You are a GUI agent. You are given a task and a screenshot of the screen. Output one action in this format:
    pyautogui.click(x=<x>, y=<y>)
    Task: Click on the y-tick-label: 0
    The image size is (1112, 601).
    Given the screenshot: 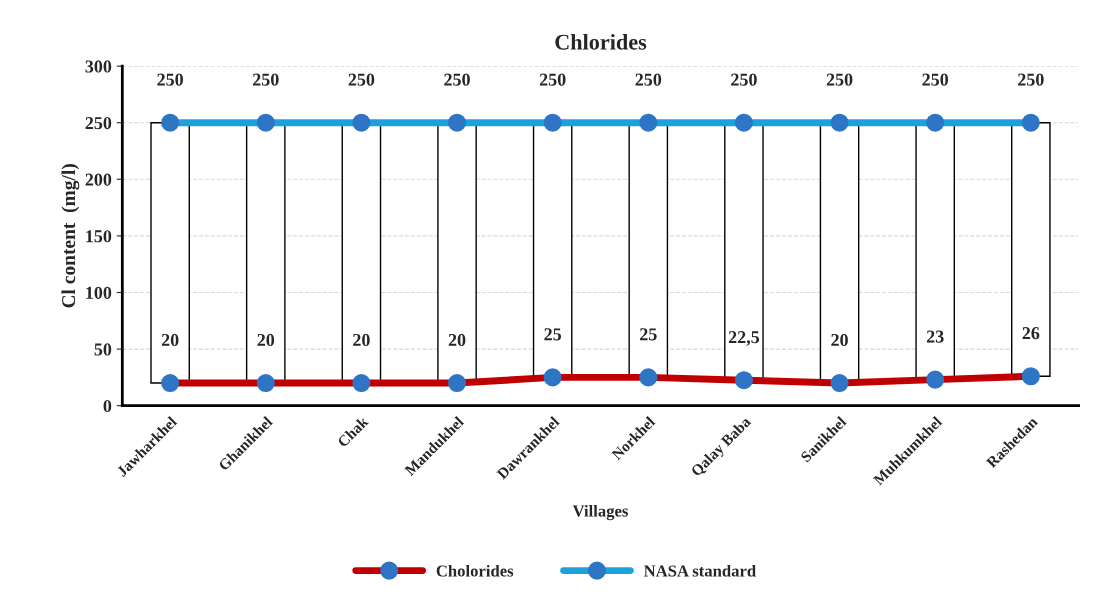 What is the action you would take?
    pyautogui.click(x=107, y=406)
    